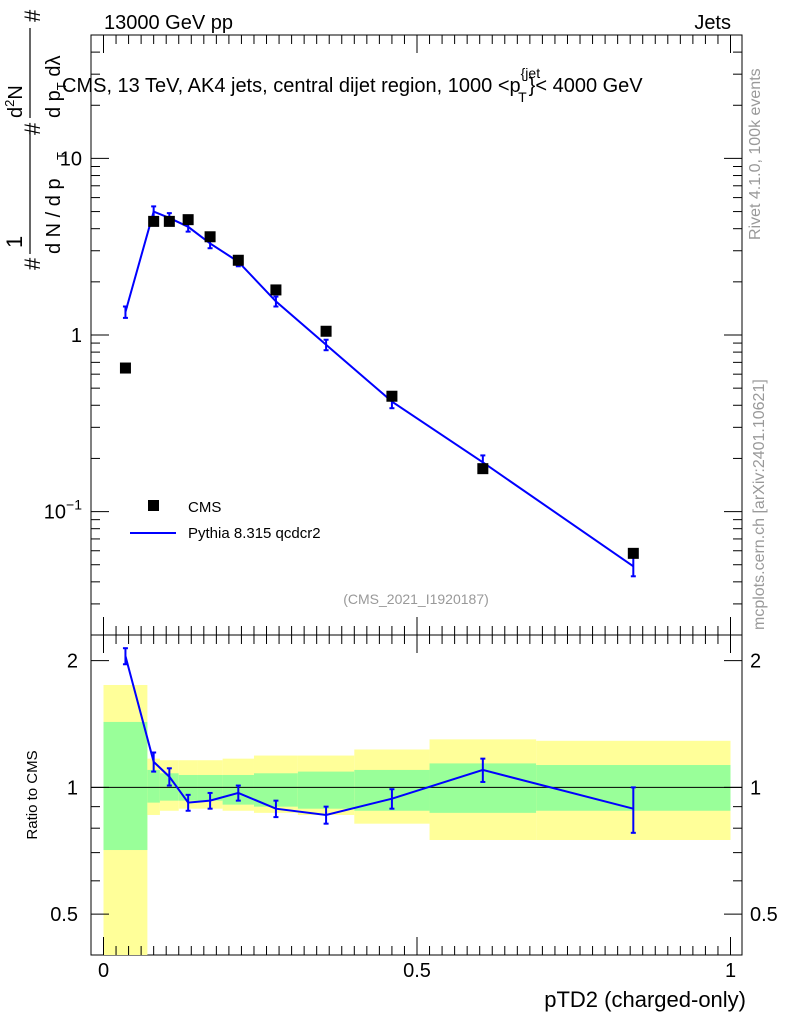 The width and height of the screenshot is (786, 1024). Describe the element at coordinates (204, 507) in the screenshot. I see `legend-data-label: CMS` at that location.